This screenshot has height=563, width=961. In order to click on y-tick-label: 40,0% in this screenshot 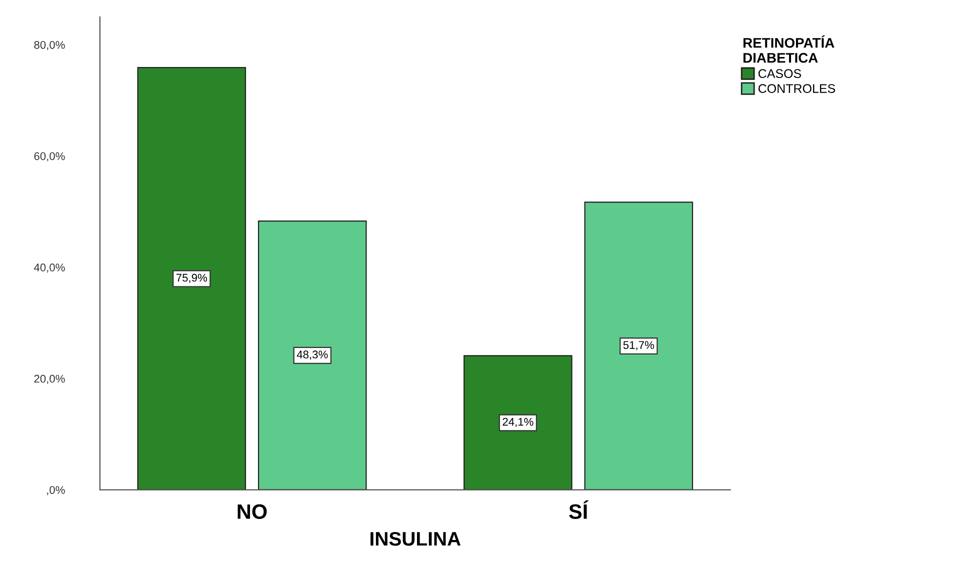, I will do `click(49, 268)`.